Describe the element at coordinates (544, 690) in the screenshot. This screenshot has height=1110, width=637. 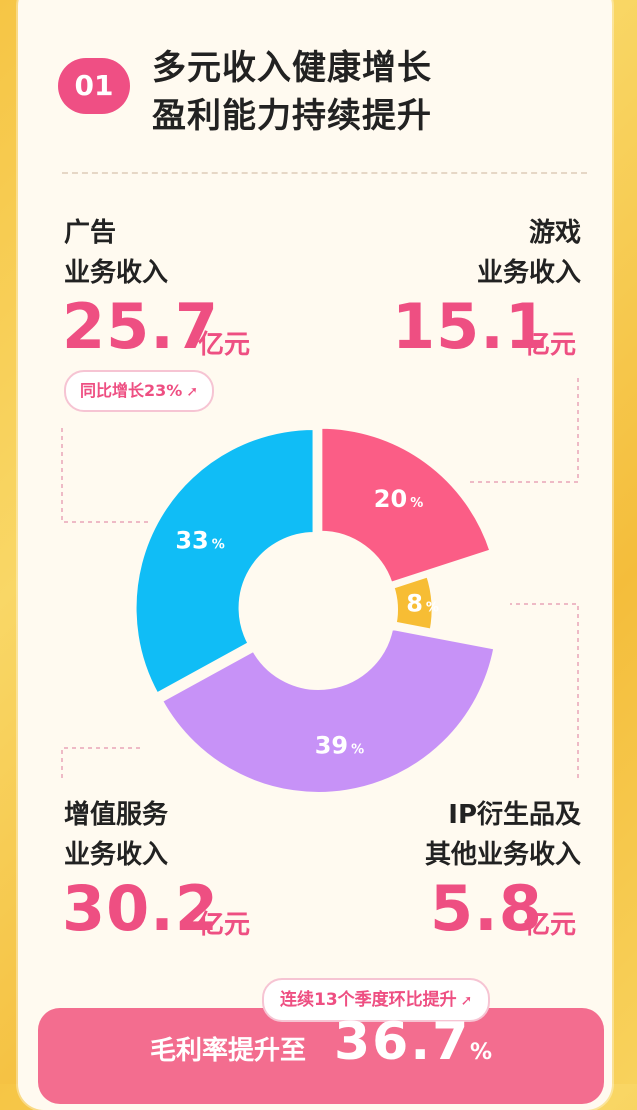
I see `leader-line-ip` at that location.